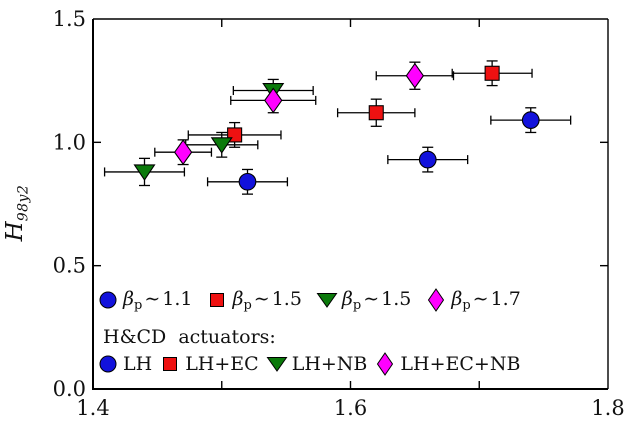 This screenshot has width=636, height=427. I want to click on legend-actuator-label: LH+EC+NB, so click(460, 364).